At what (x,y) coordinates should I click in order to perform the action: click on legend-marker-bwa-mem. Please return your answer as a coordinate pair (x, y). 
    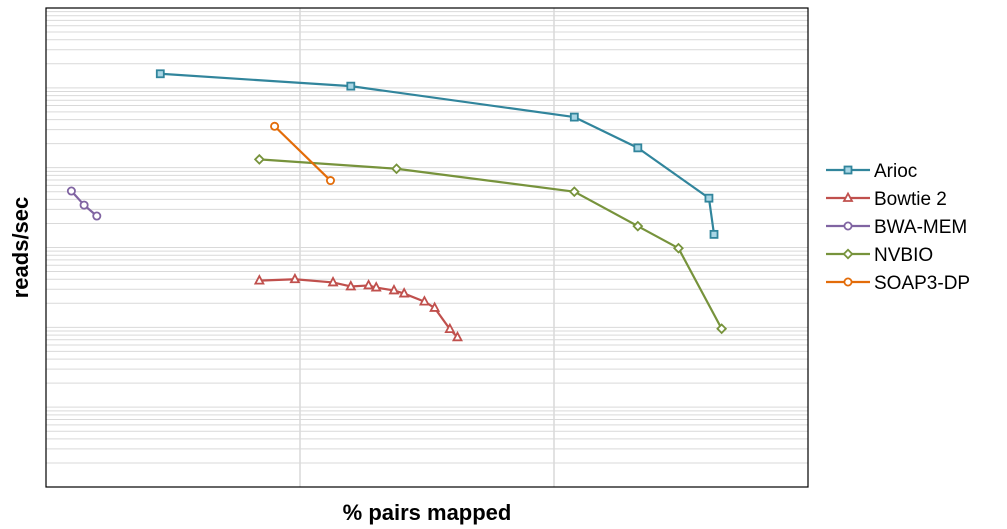
    Looking at the image, I should click on (848, 226).